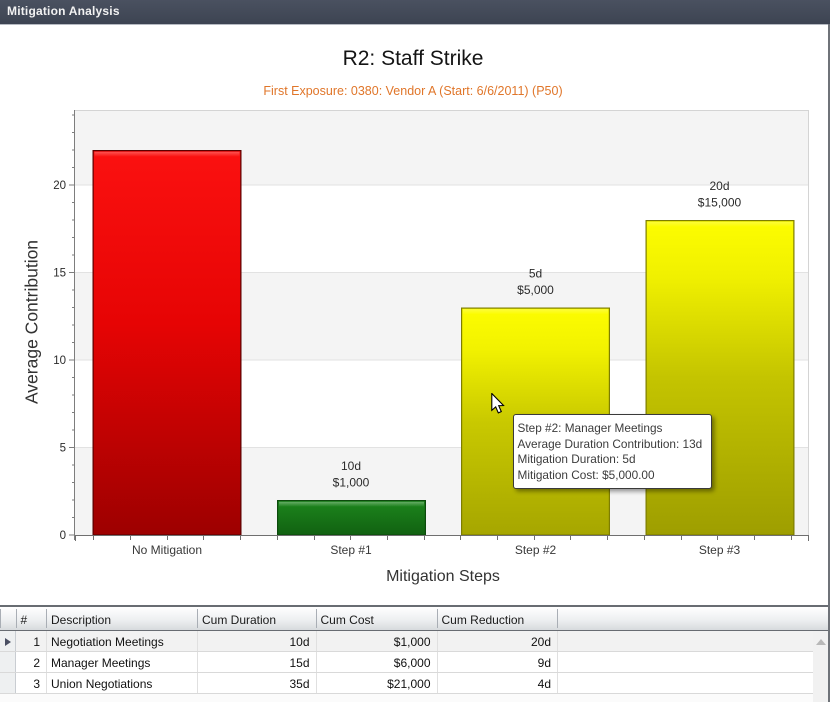 The height and width of the screenshot is (702, 830). Describe the element at coordinates (63, 449) in the screenshot. I see `svg-text: 5` at that location.